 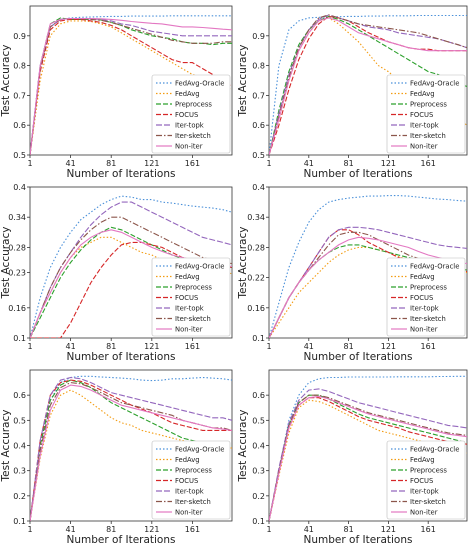 What do you see at coordinates (256, 247) in the screenshot?
I see `y-tick-label: 0.28` at bounding box center [256, 247].